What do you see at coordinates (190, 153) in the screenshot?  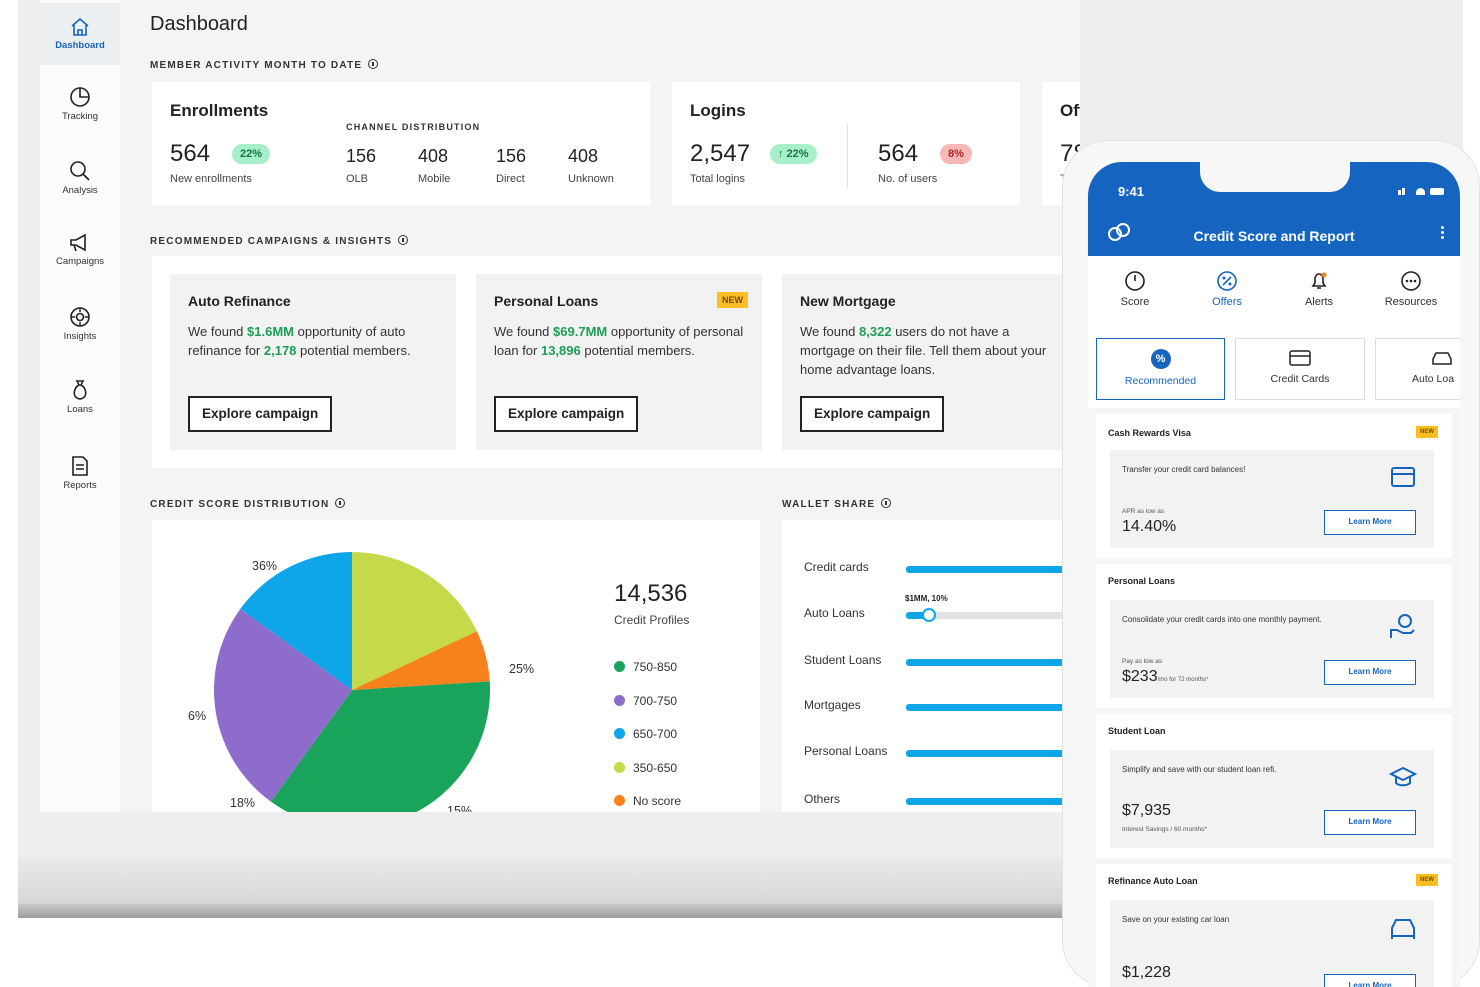 I see `enrollments-value: 564` at bounding box center [190, 153].